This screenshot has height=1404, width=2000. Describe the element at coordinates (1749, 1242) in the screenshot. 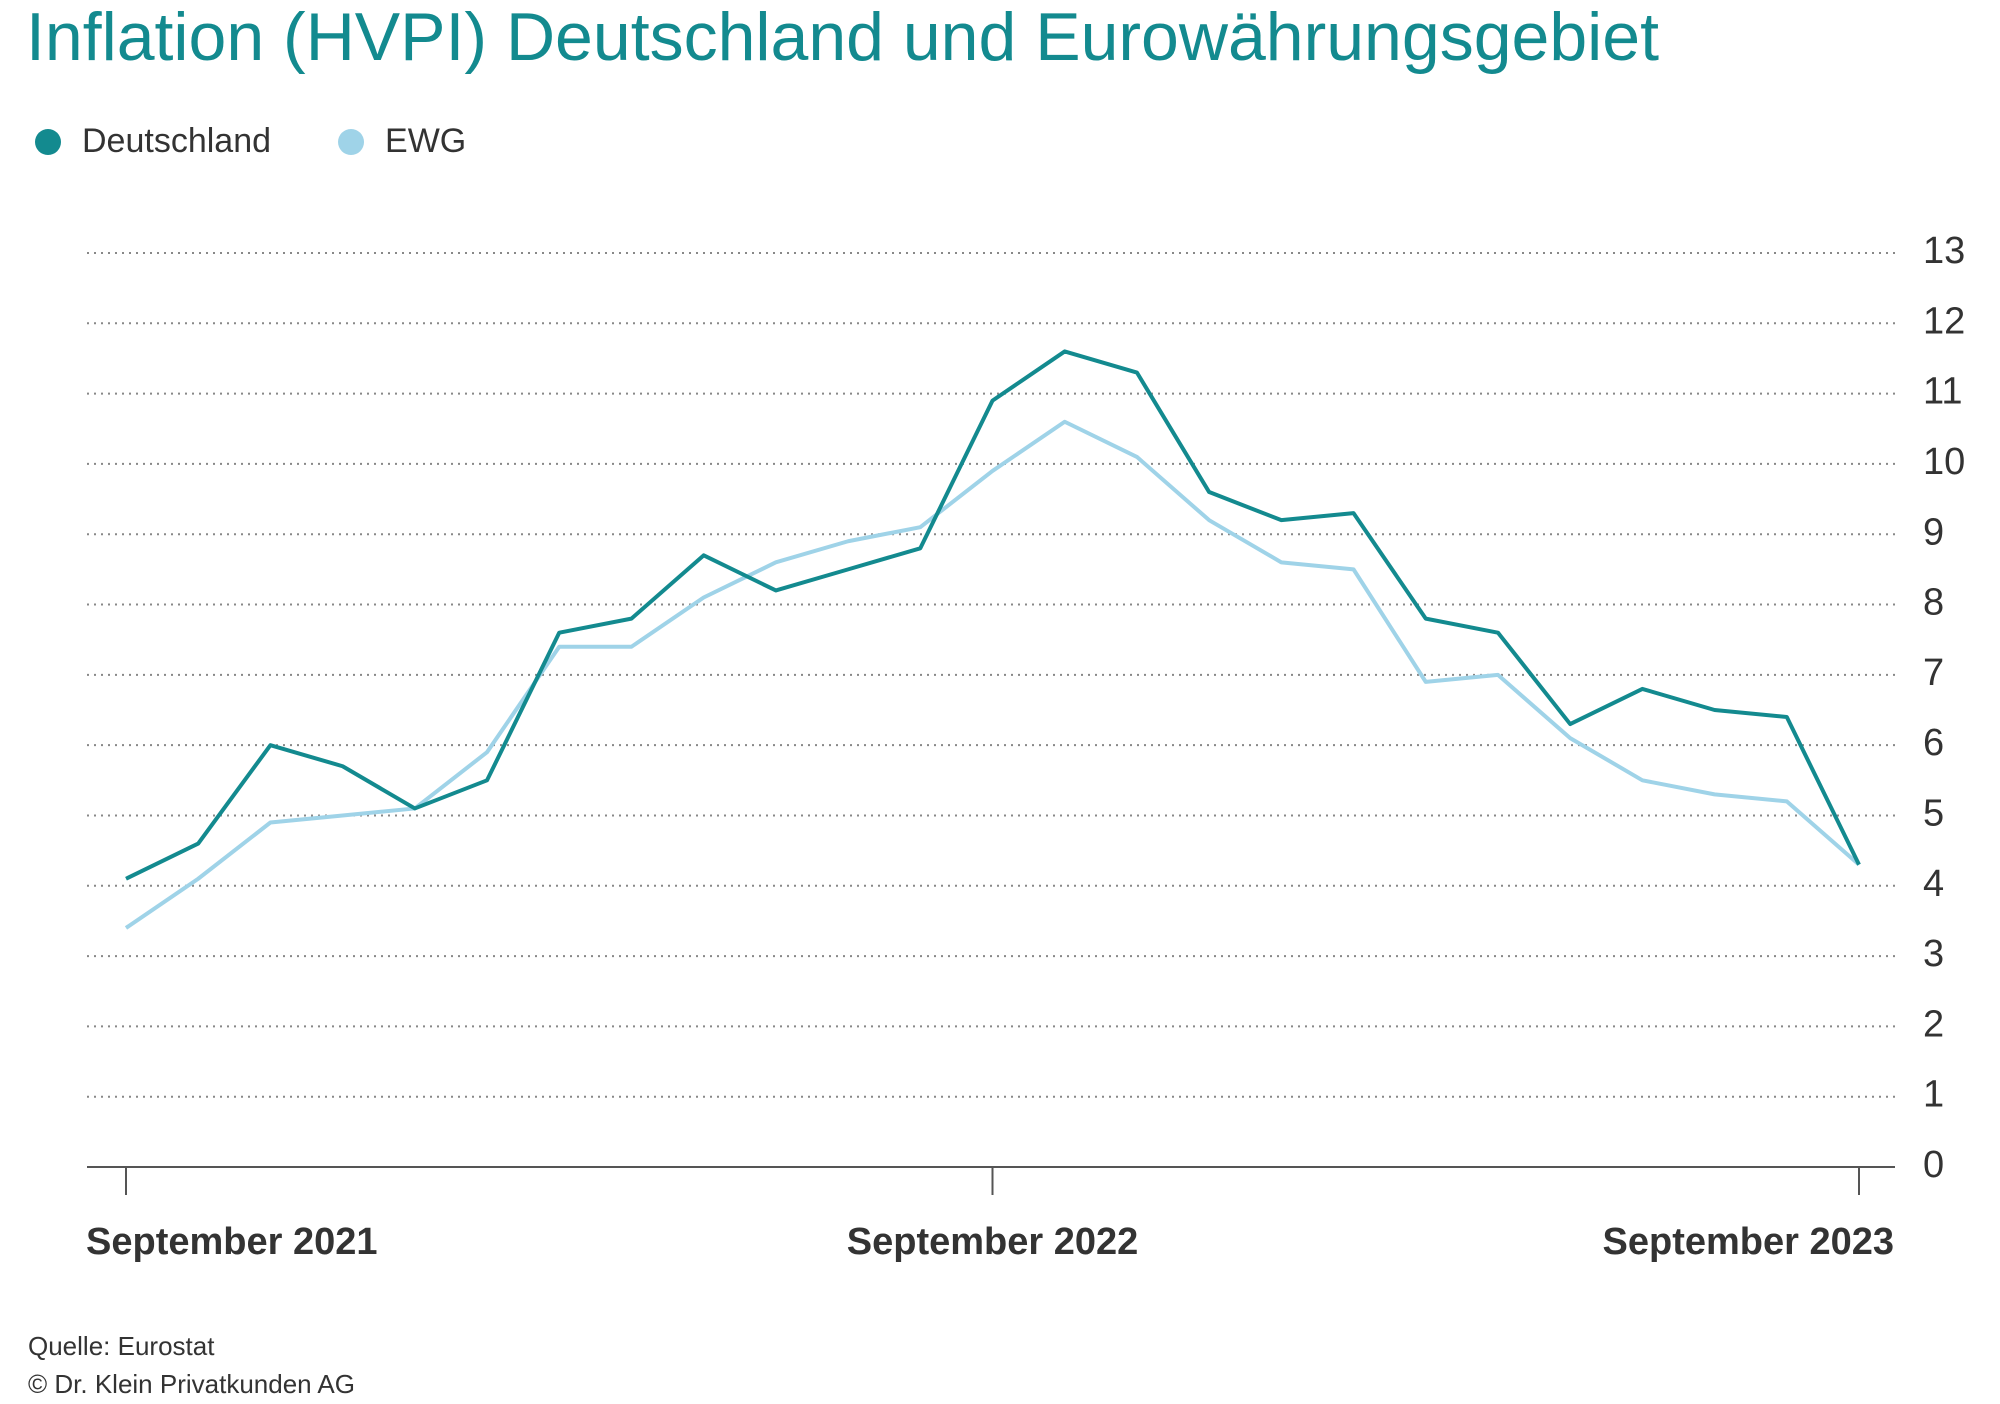

I see `x-tick-label: September 2023` at that location.